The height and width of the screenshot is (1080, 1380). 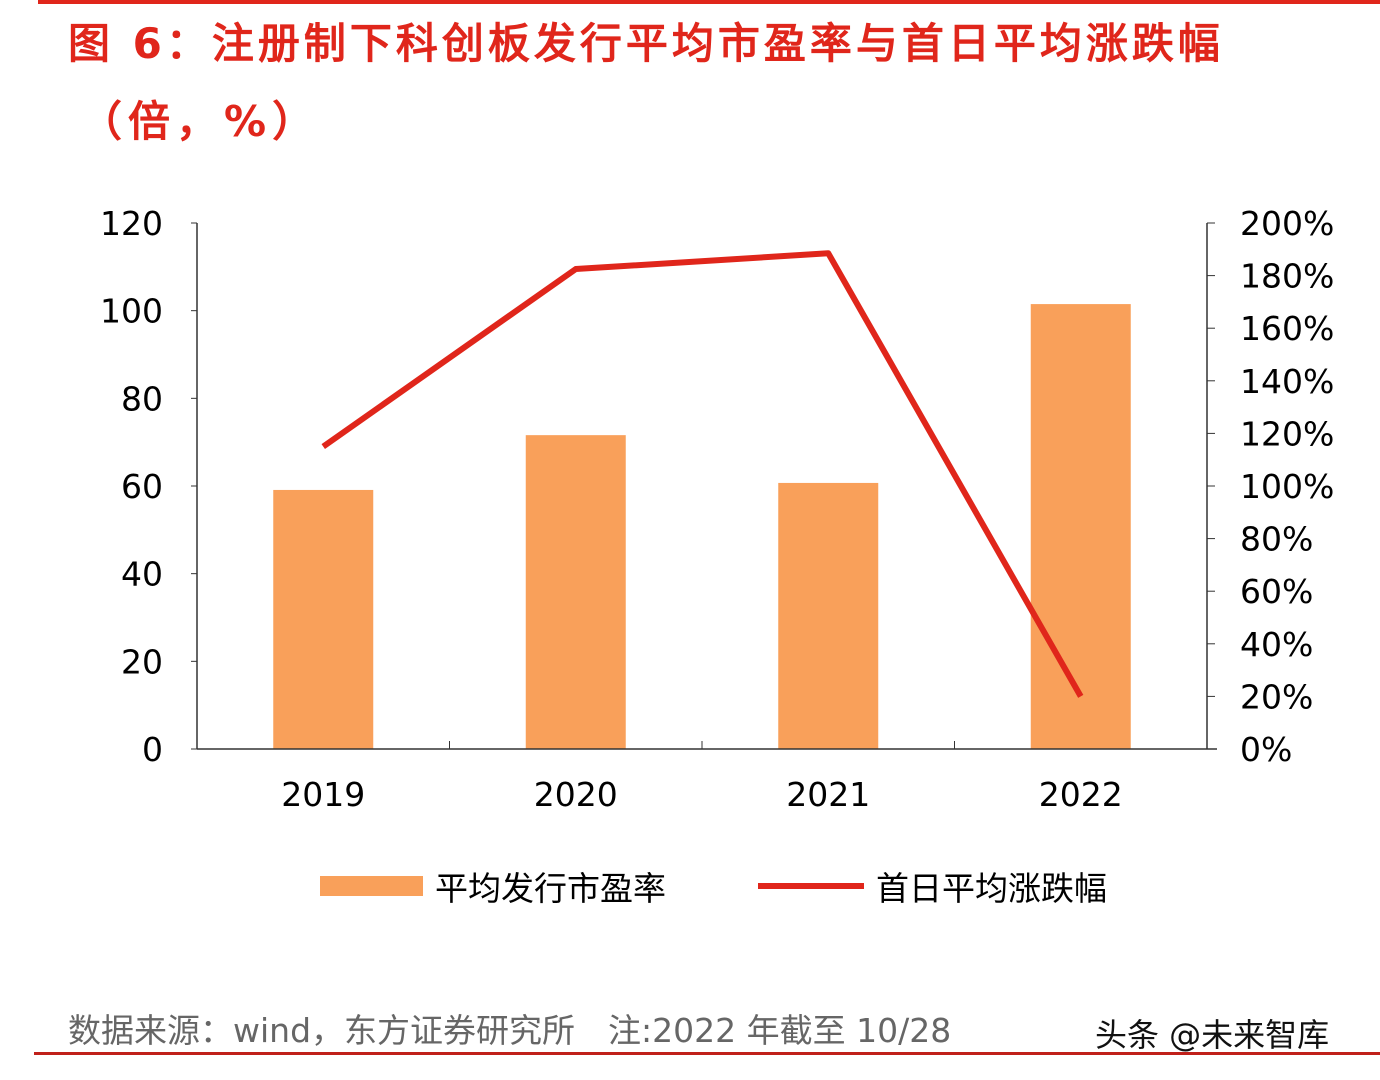 I want to click on right-tick-label: 140%, so click(x=1287, y=381).